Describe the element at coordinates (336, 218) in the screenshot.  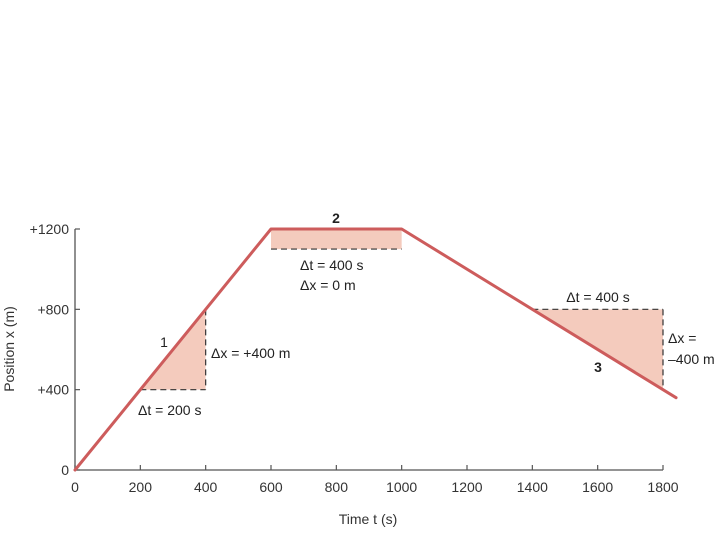
I see `segment-2-label: 2` at that location.